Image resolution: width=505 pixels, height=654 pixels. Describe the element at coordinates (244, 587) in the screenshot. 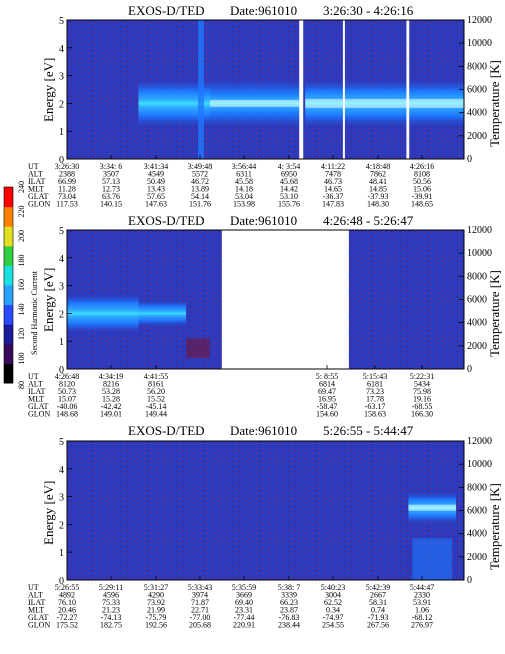

I see `table-cell: 5:35:59` at that location.